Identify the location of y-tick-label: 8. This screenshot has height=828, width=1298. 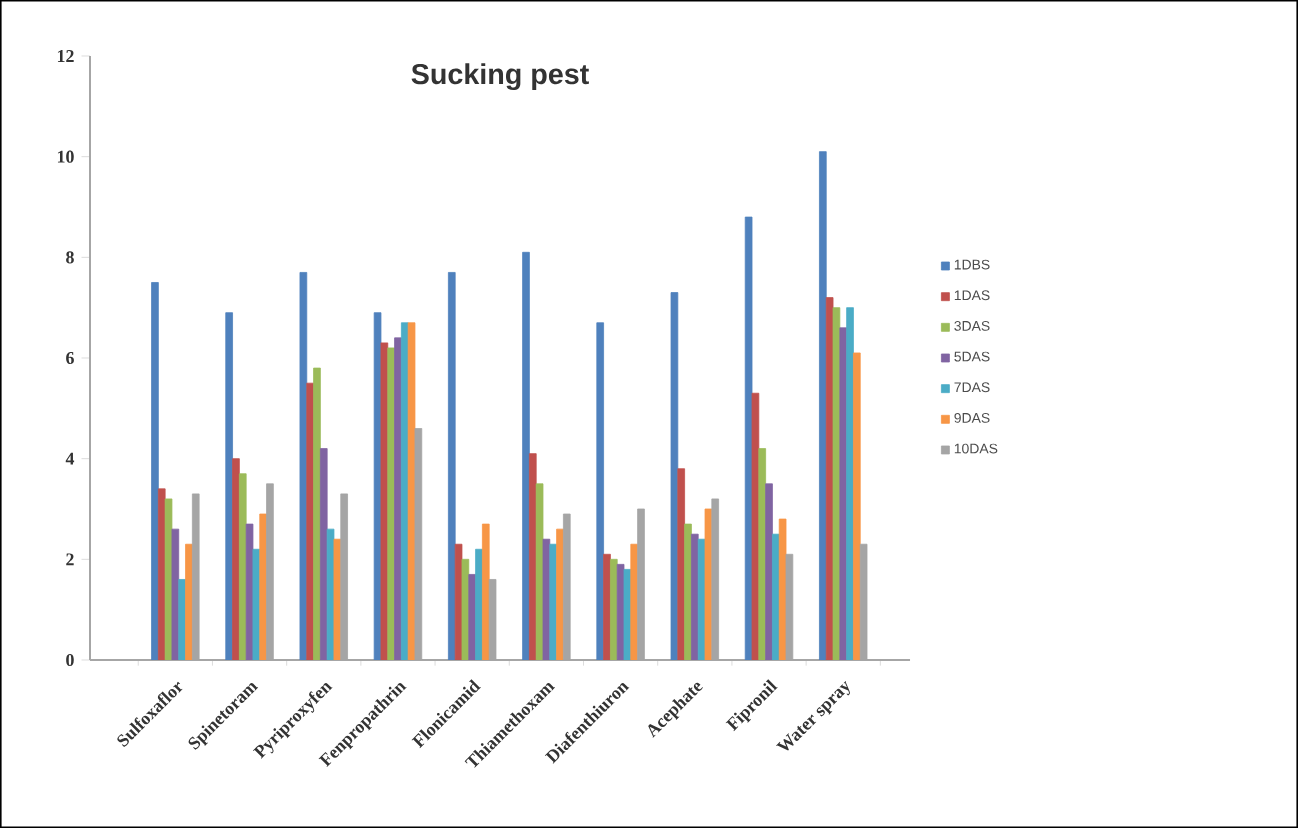
(70, 257).